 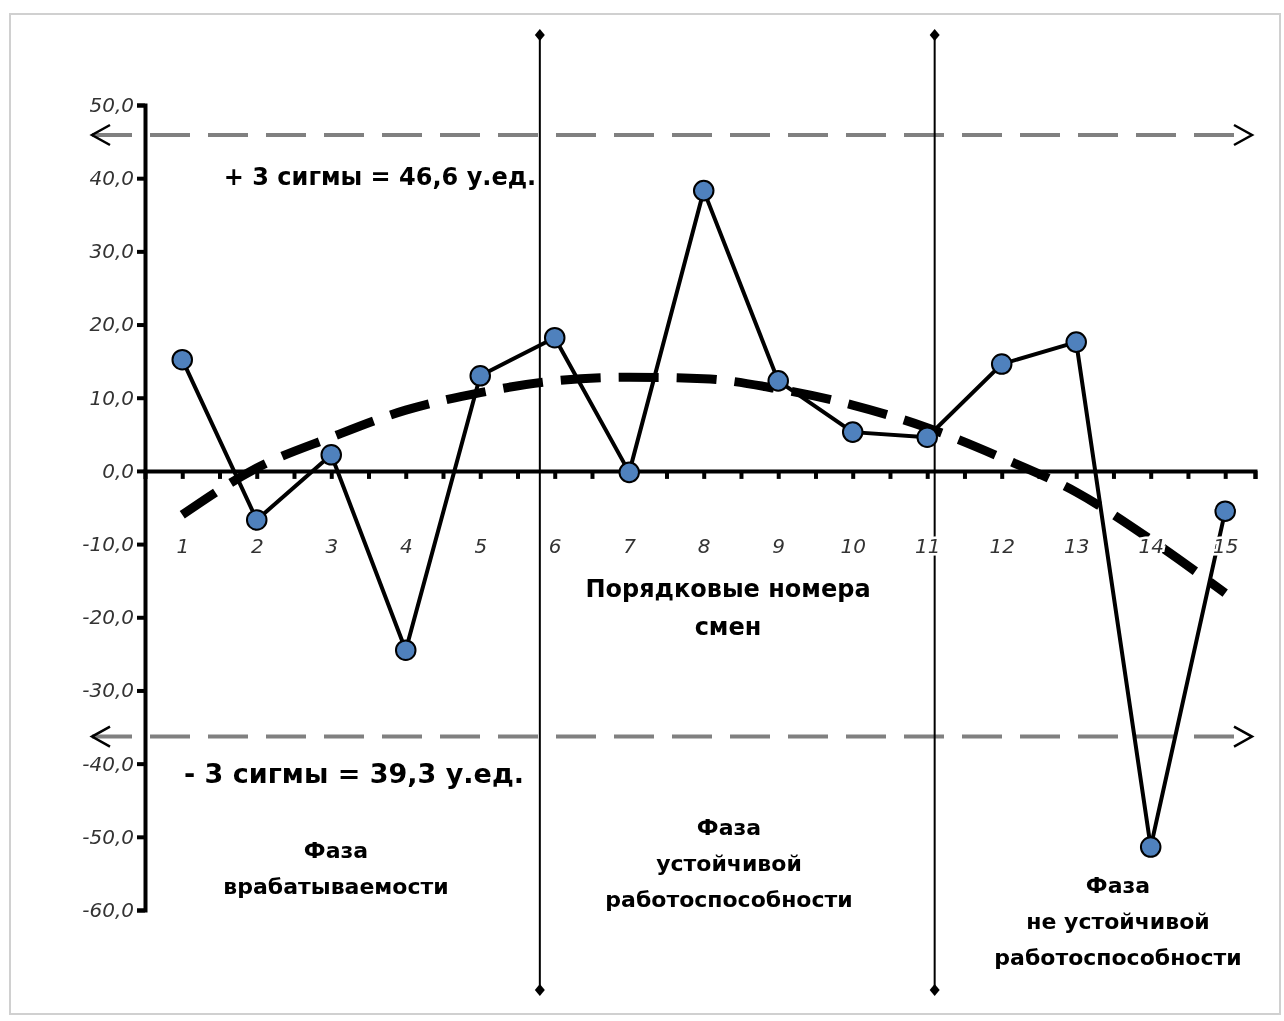 I want to click on y-tick-label: -10,0, so click(x=108, y=543).